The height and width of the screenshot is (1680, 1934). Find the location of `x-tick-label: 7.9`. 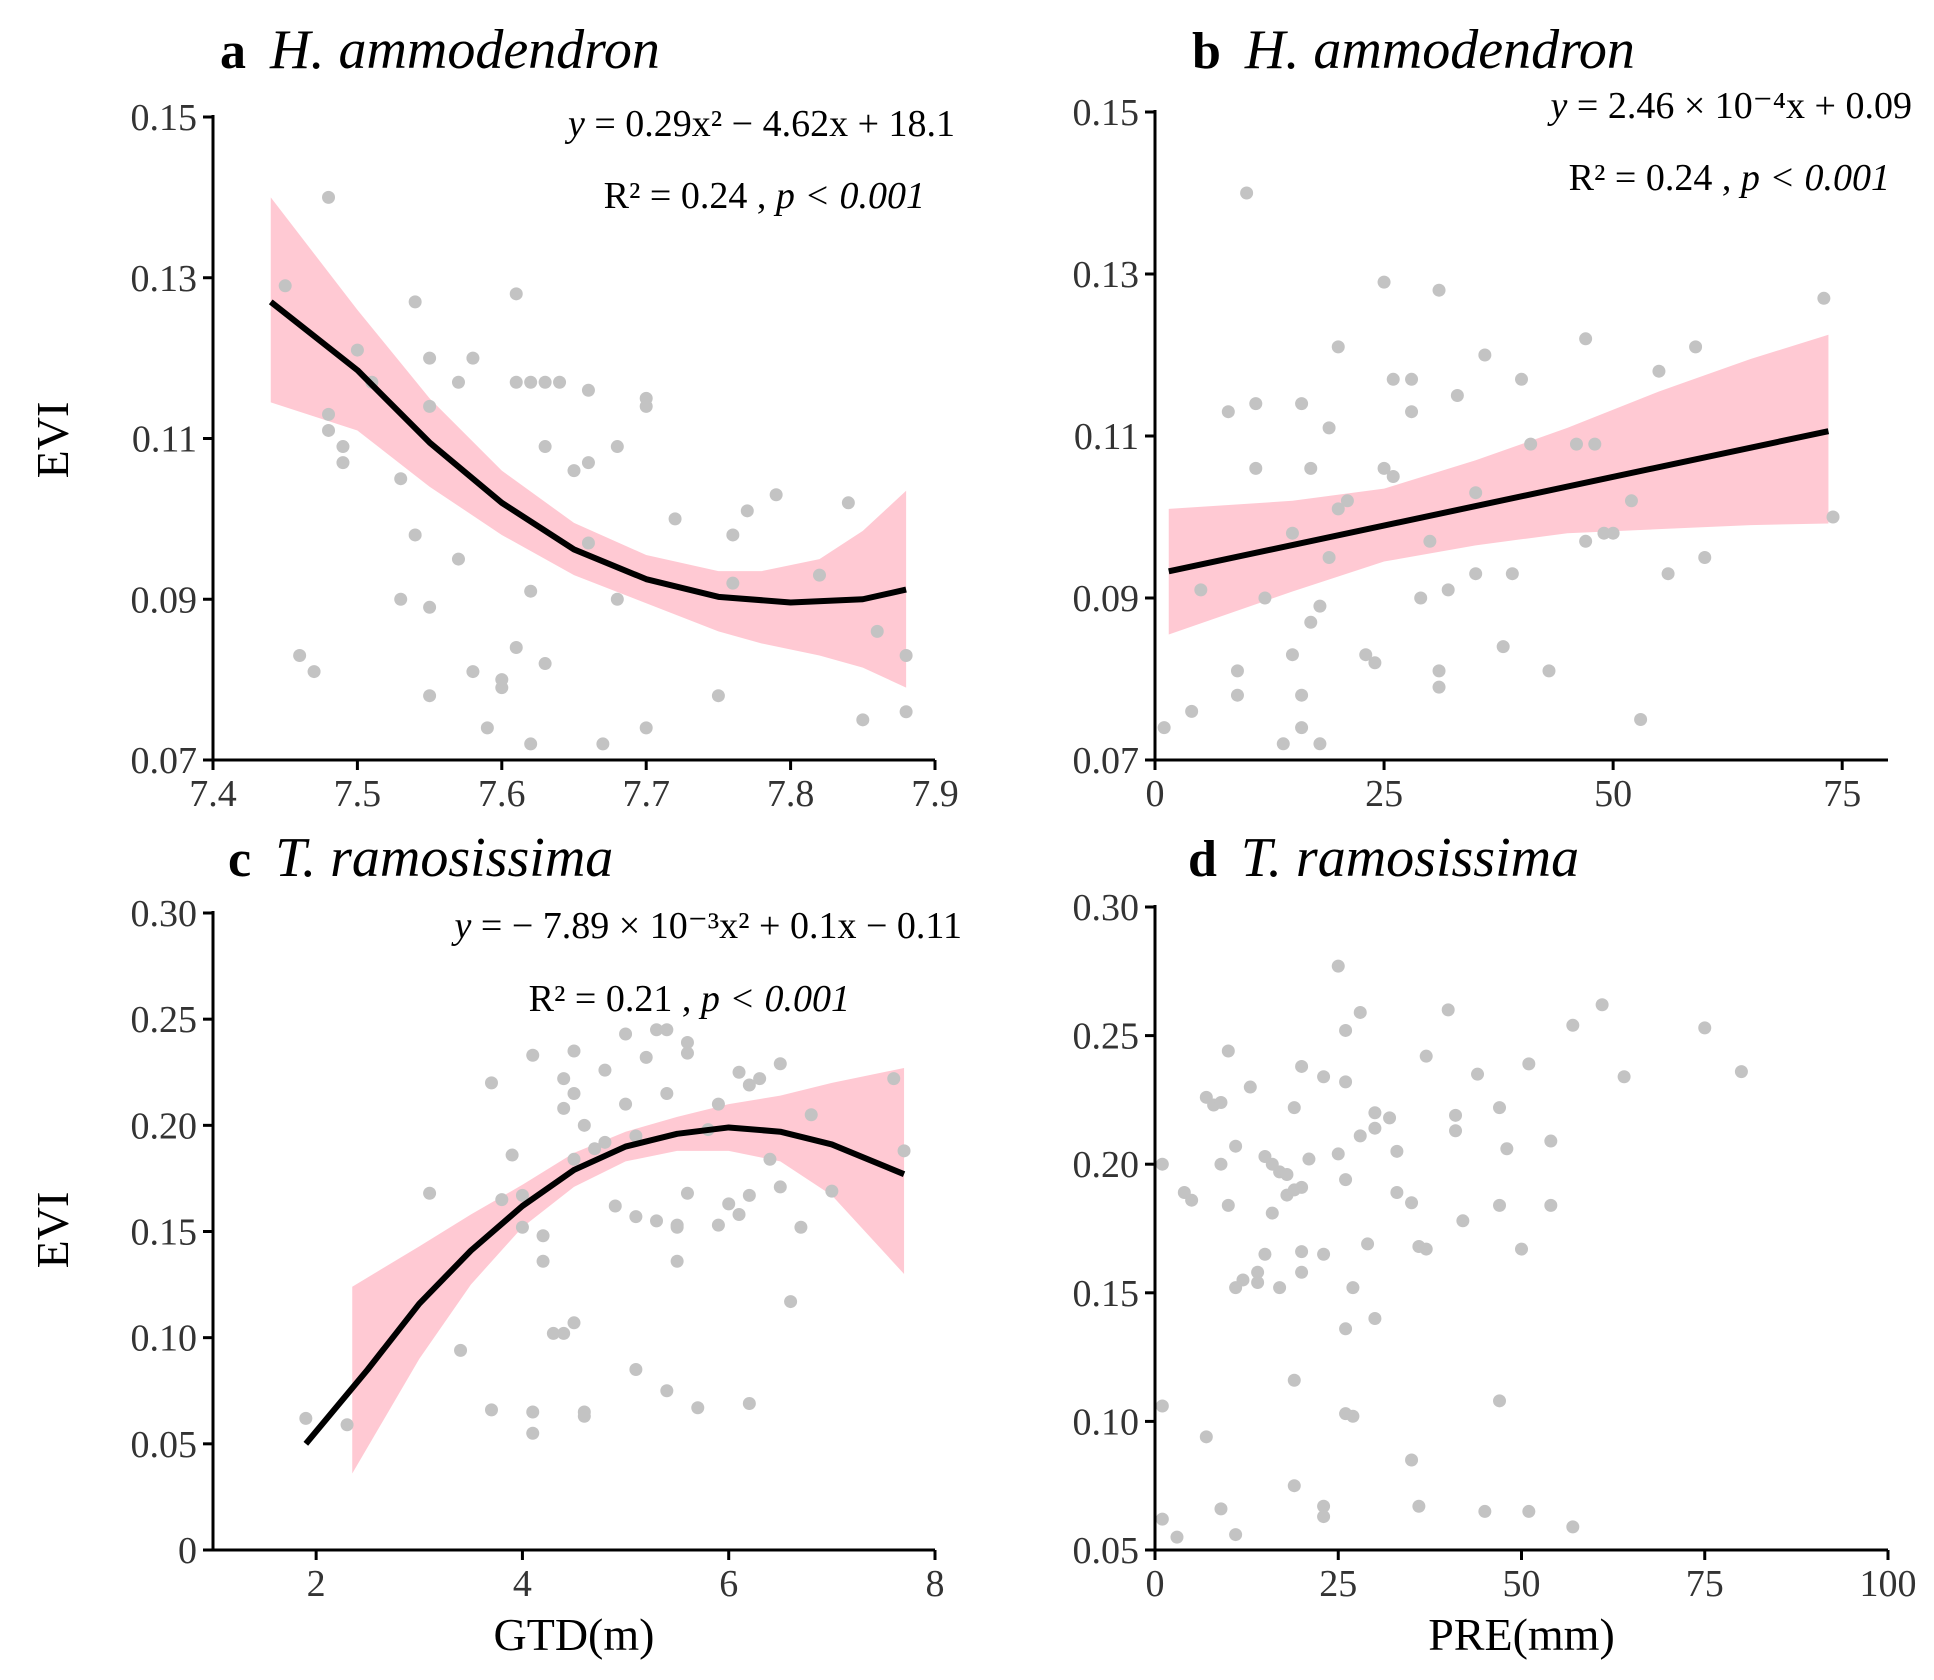

x-tick-label: 7.9 is located at coordinates (935, 794).